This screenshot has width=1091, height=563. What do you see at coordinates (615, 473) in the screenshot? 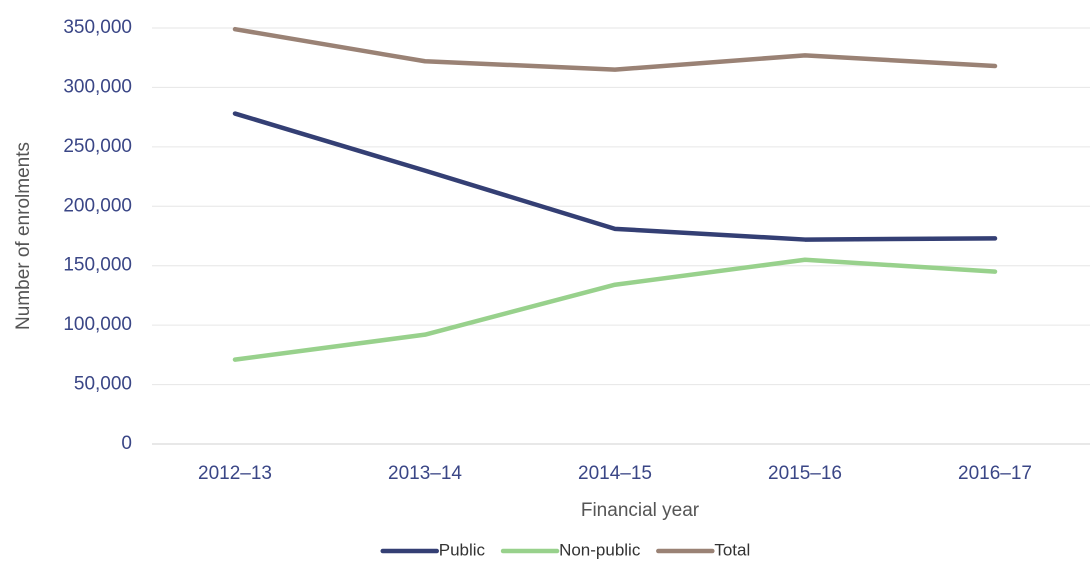
I see `x-tick-label: 2014–15` at bounding box center [615, 473].